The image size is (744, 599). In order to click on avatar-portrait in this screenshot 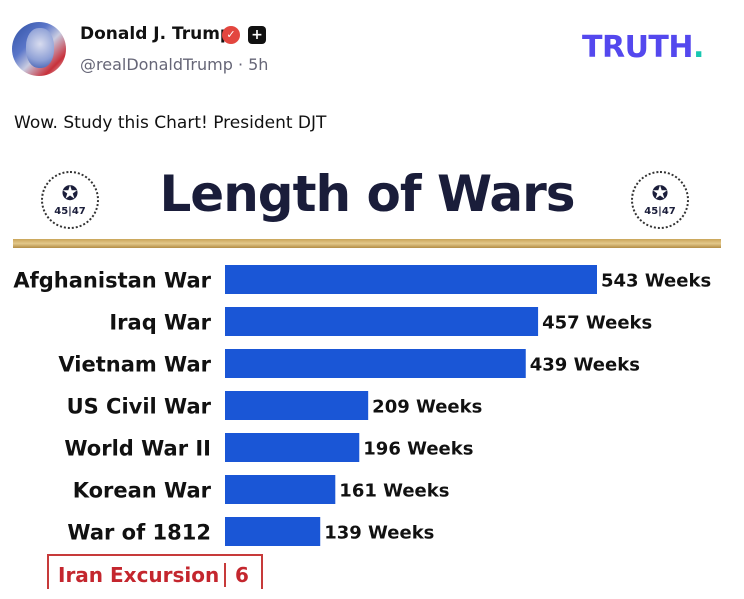, I will do `click(40, 48)`.